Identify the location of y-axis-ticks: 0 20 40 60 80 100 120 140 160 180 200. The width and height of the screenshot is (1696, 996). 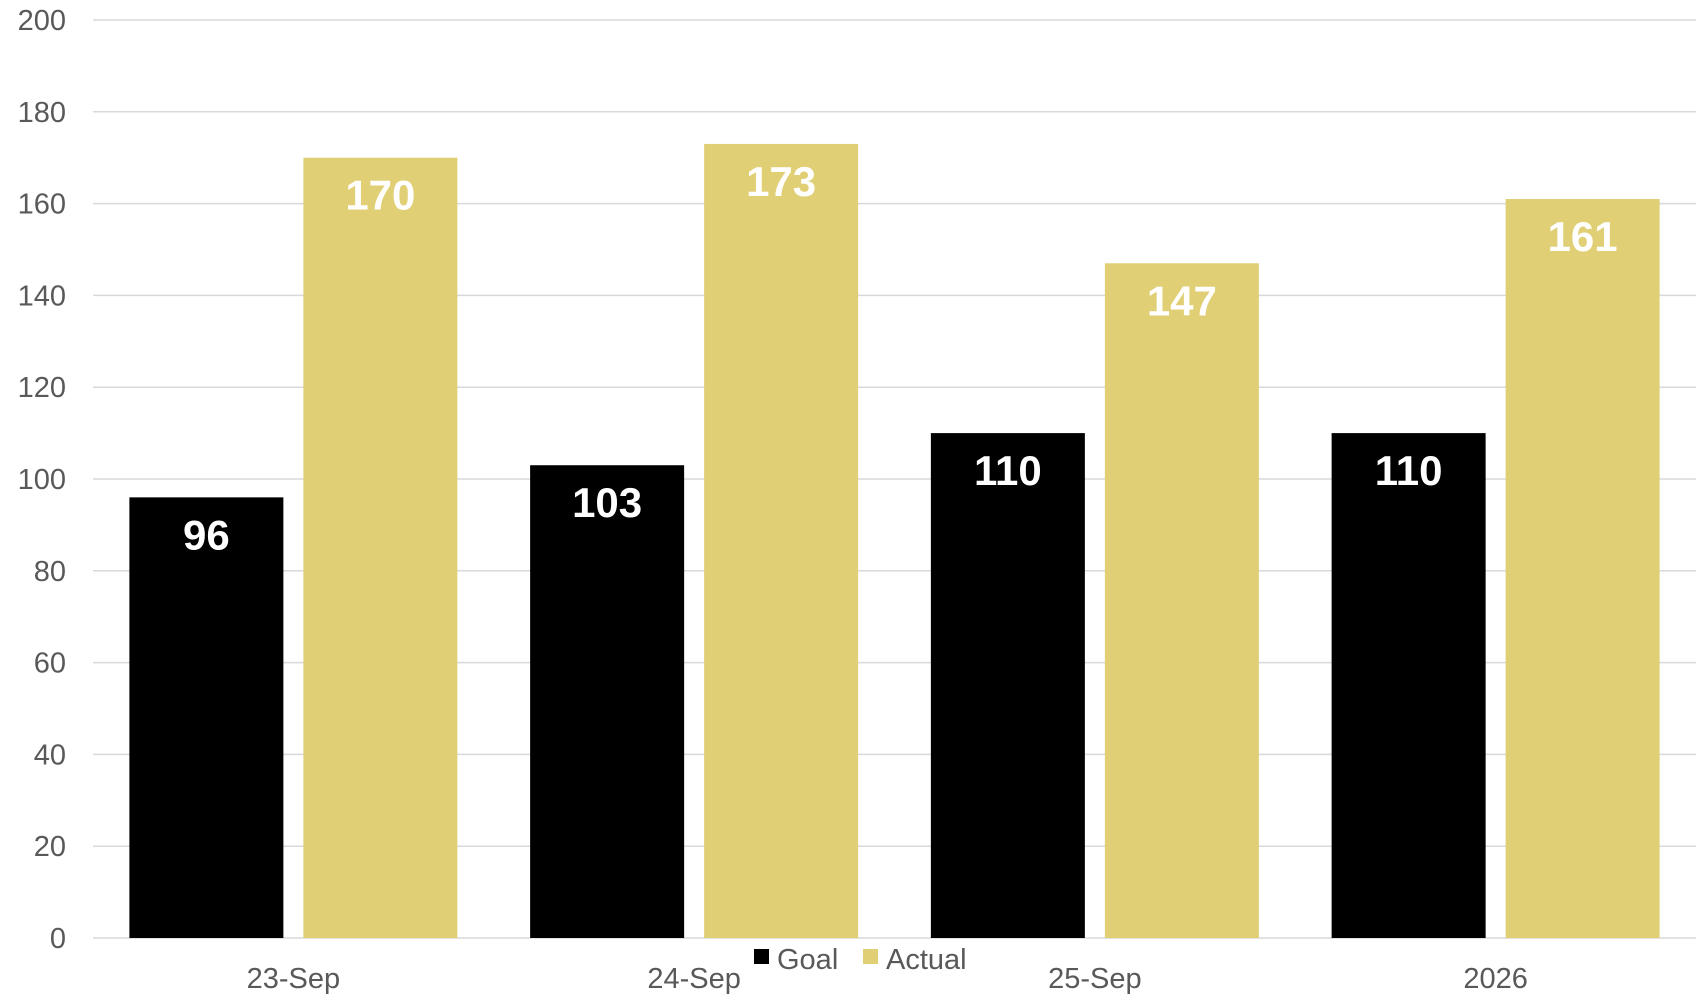
(42, 480).